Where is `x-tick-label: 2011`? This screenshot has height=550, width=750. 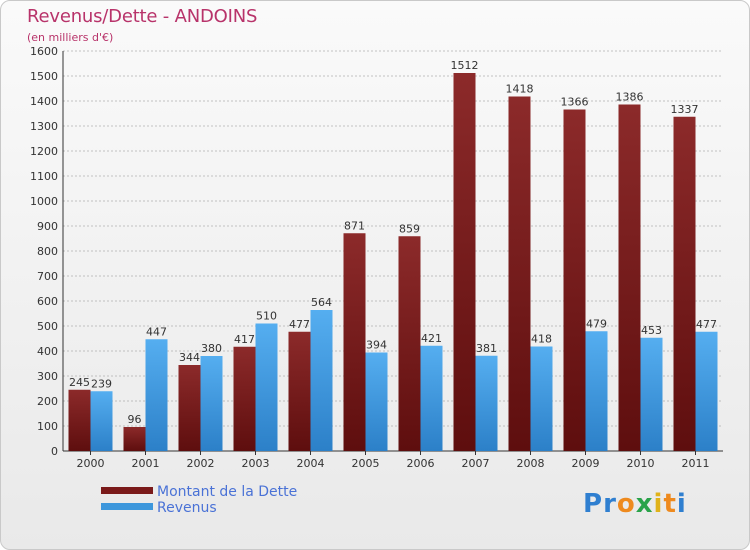 x-tick-label: 2011 is located at coordinates (696, 463).